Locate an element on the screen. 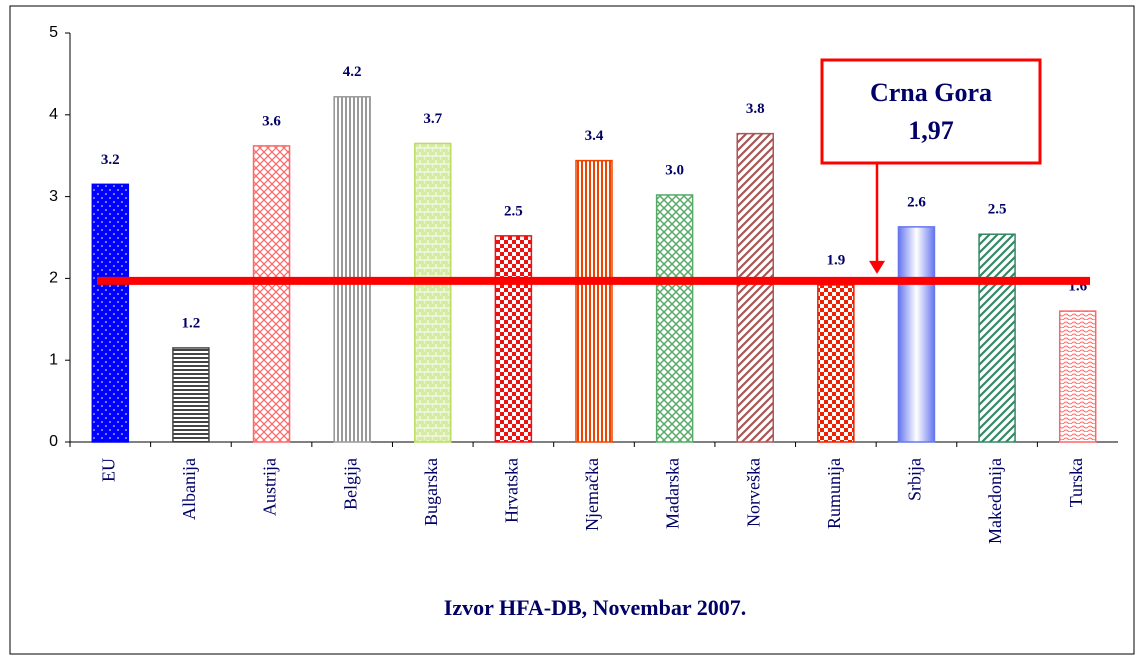  annotation-arrowhead is located at coordinates (877, 267).